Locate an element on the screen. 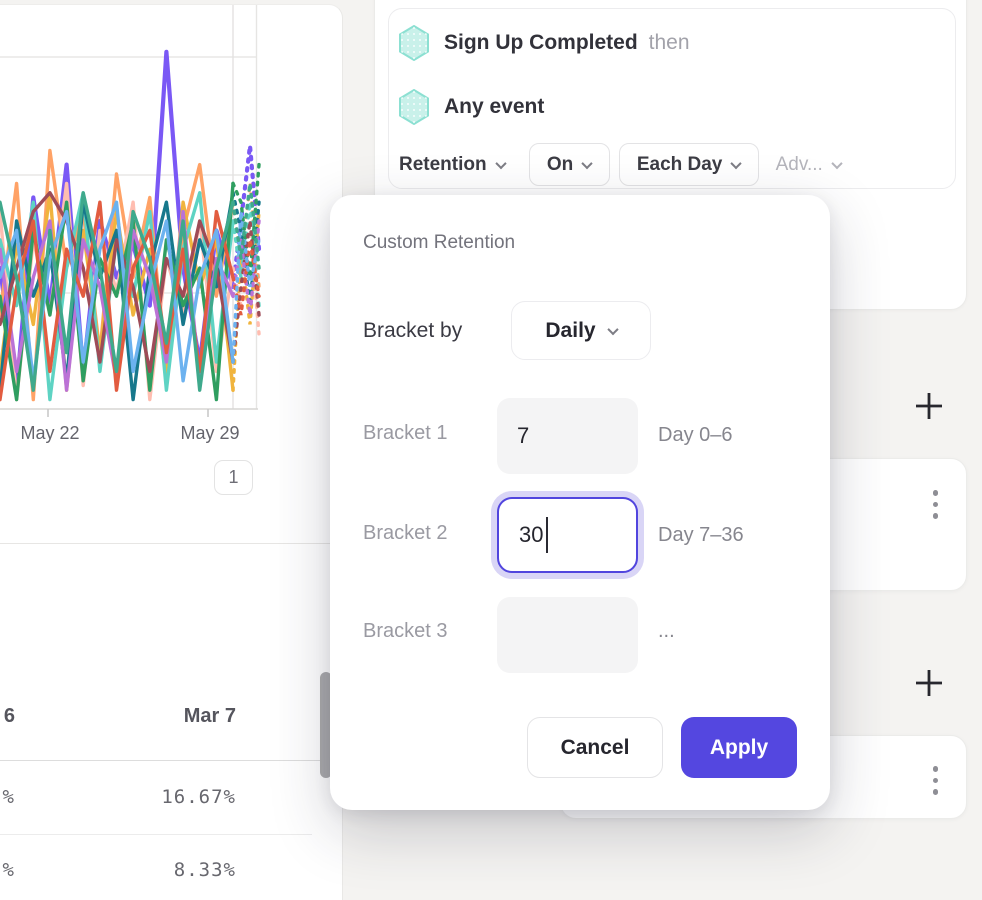 The image size is (982, 900). retention-on-dropdown: On is located at coordinates (569, 164).